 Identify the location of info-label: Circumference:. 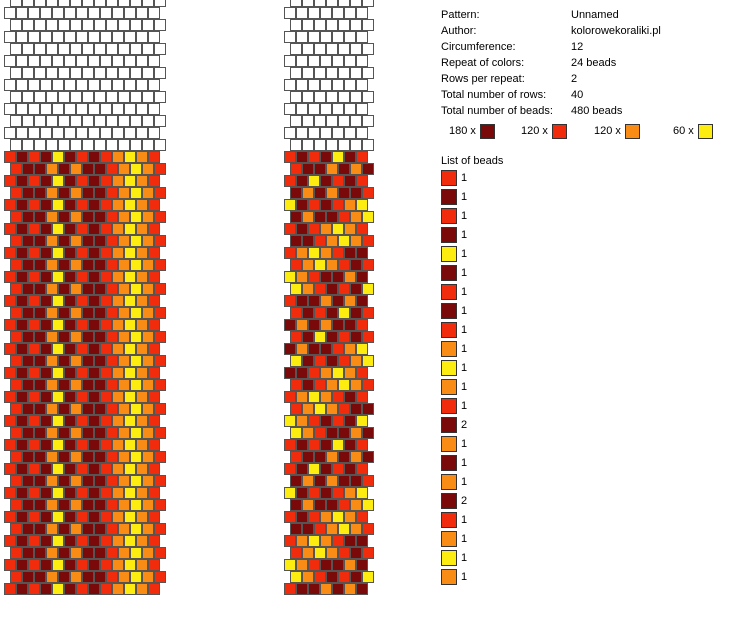
(478, 47).